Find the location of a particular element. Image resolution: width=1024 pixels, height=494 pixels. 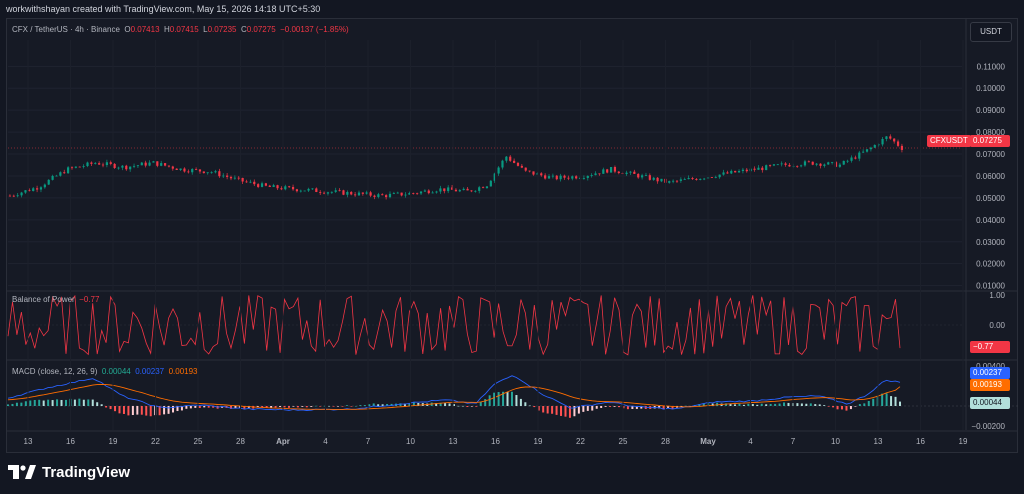

low-value: 0.07235 is located at coordinates (222, 29).